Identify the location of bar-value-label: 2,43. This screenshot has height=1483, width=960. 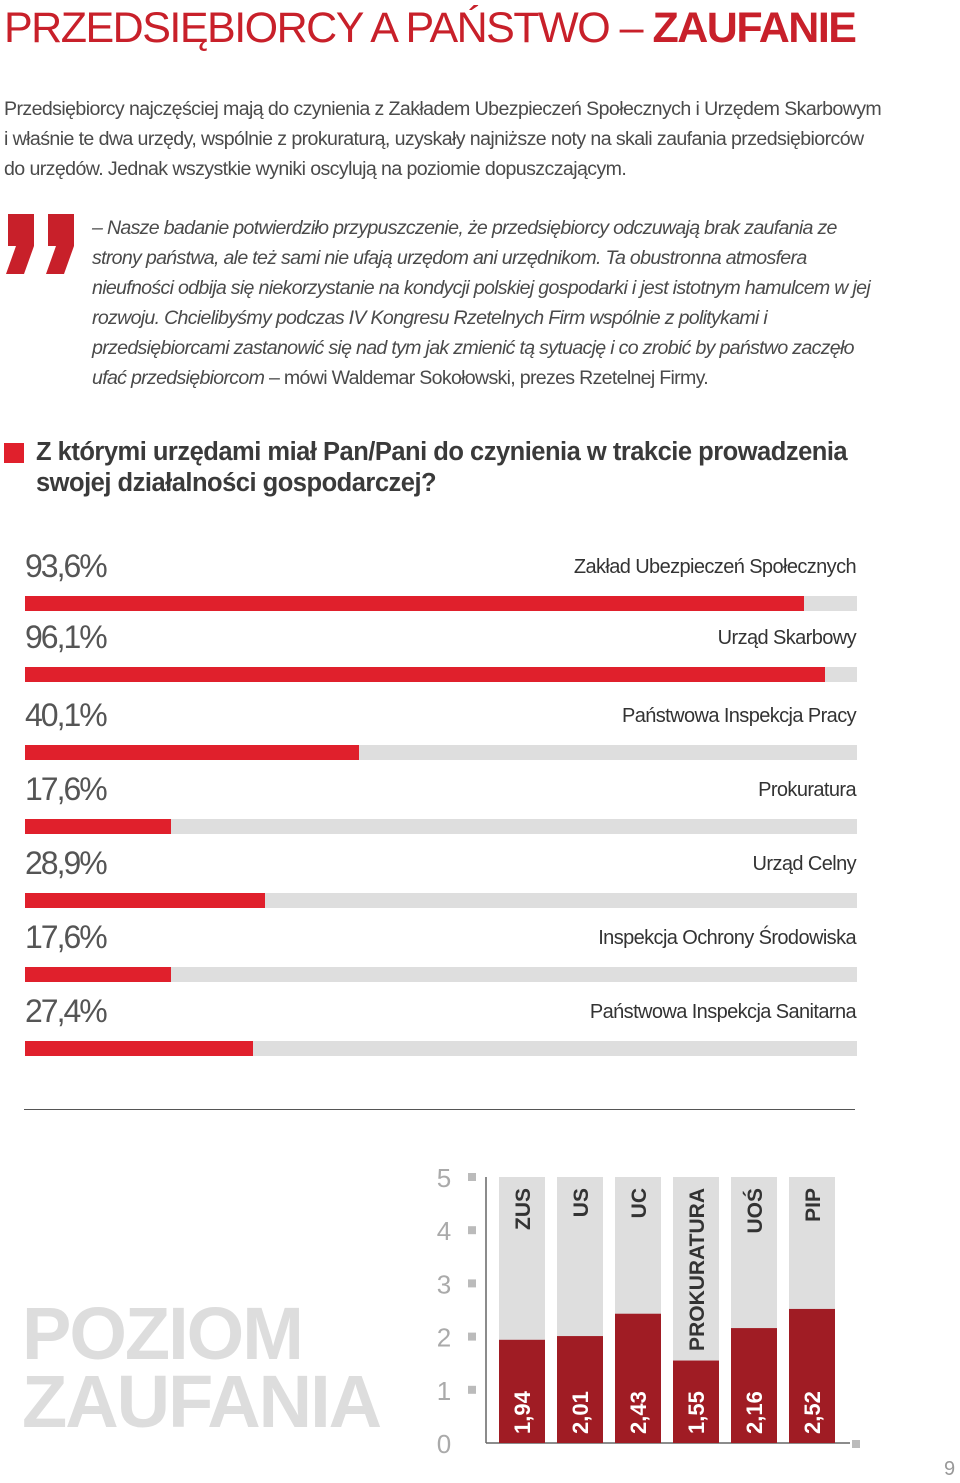
(638, 1412).